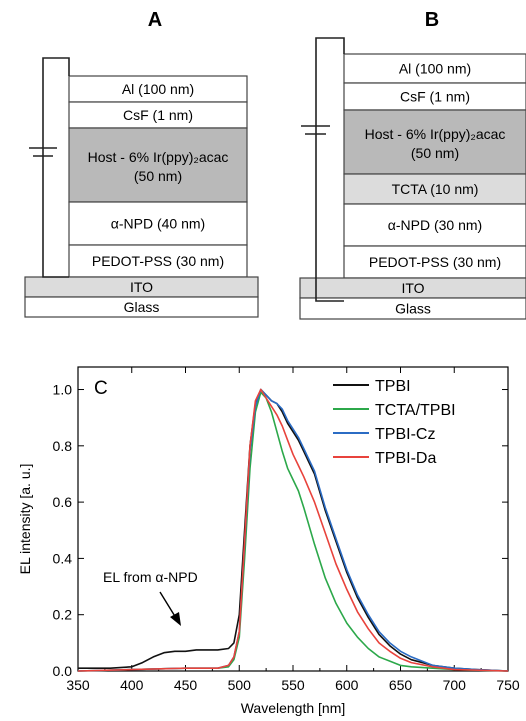 This screenshot has width=526, height=721. What do you see at coordinates (394, 422) in the screenshot?
I see `legend: TPBI TCTA/TPBI TPBI-Cz TPBI-Da` at bounding box center [394, 422].